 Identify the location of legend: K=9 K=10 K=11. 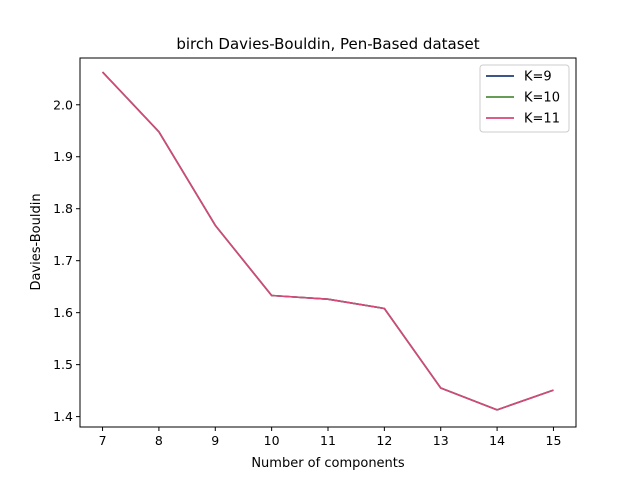
(524, 98).